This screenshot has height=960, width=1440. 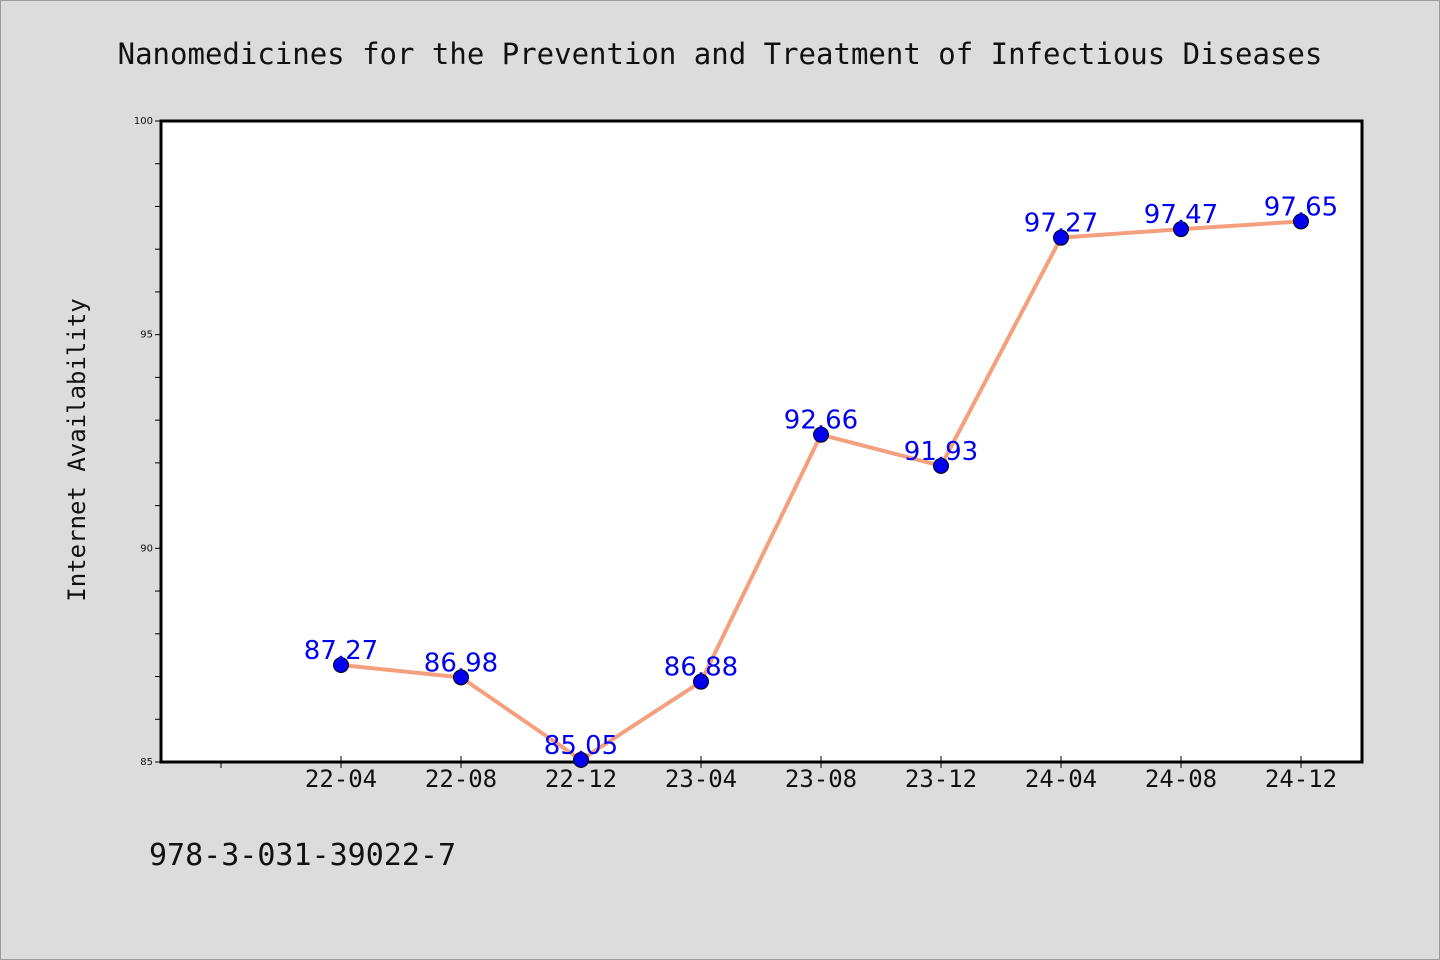 What do you see at coordinates (1301, 779) in the screenshot?
I see `x-tick-label: 24-12` at bounding box center [1301, 779].